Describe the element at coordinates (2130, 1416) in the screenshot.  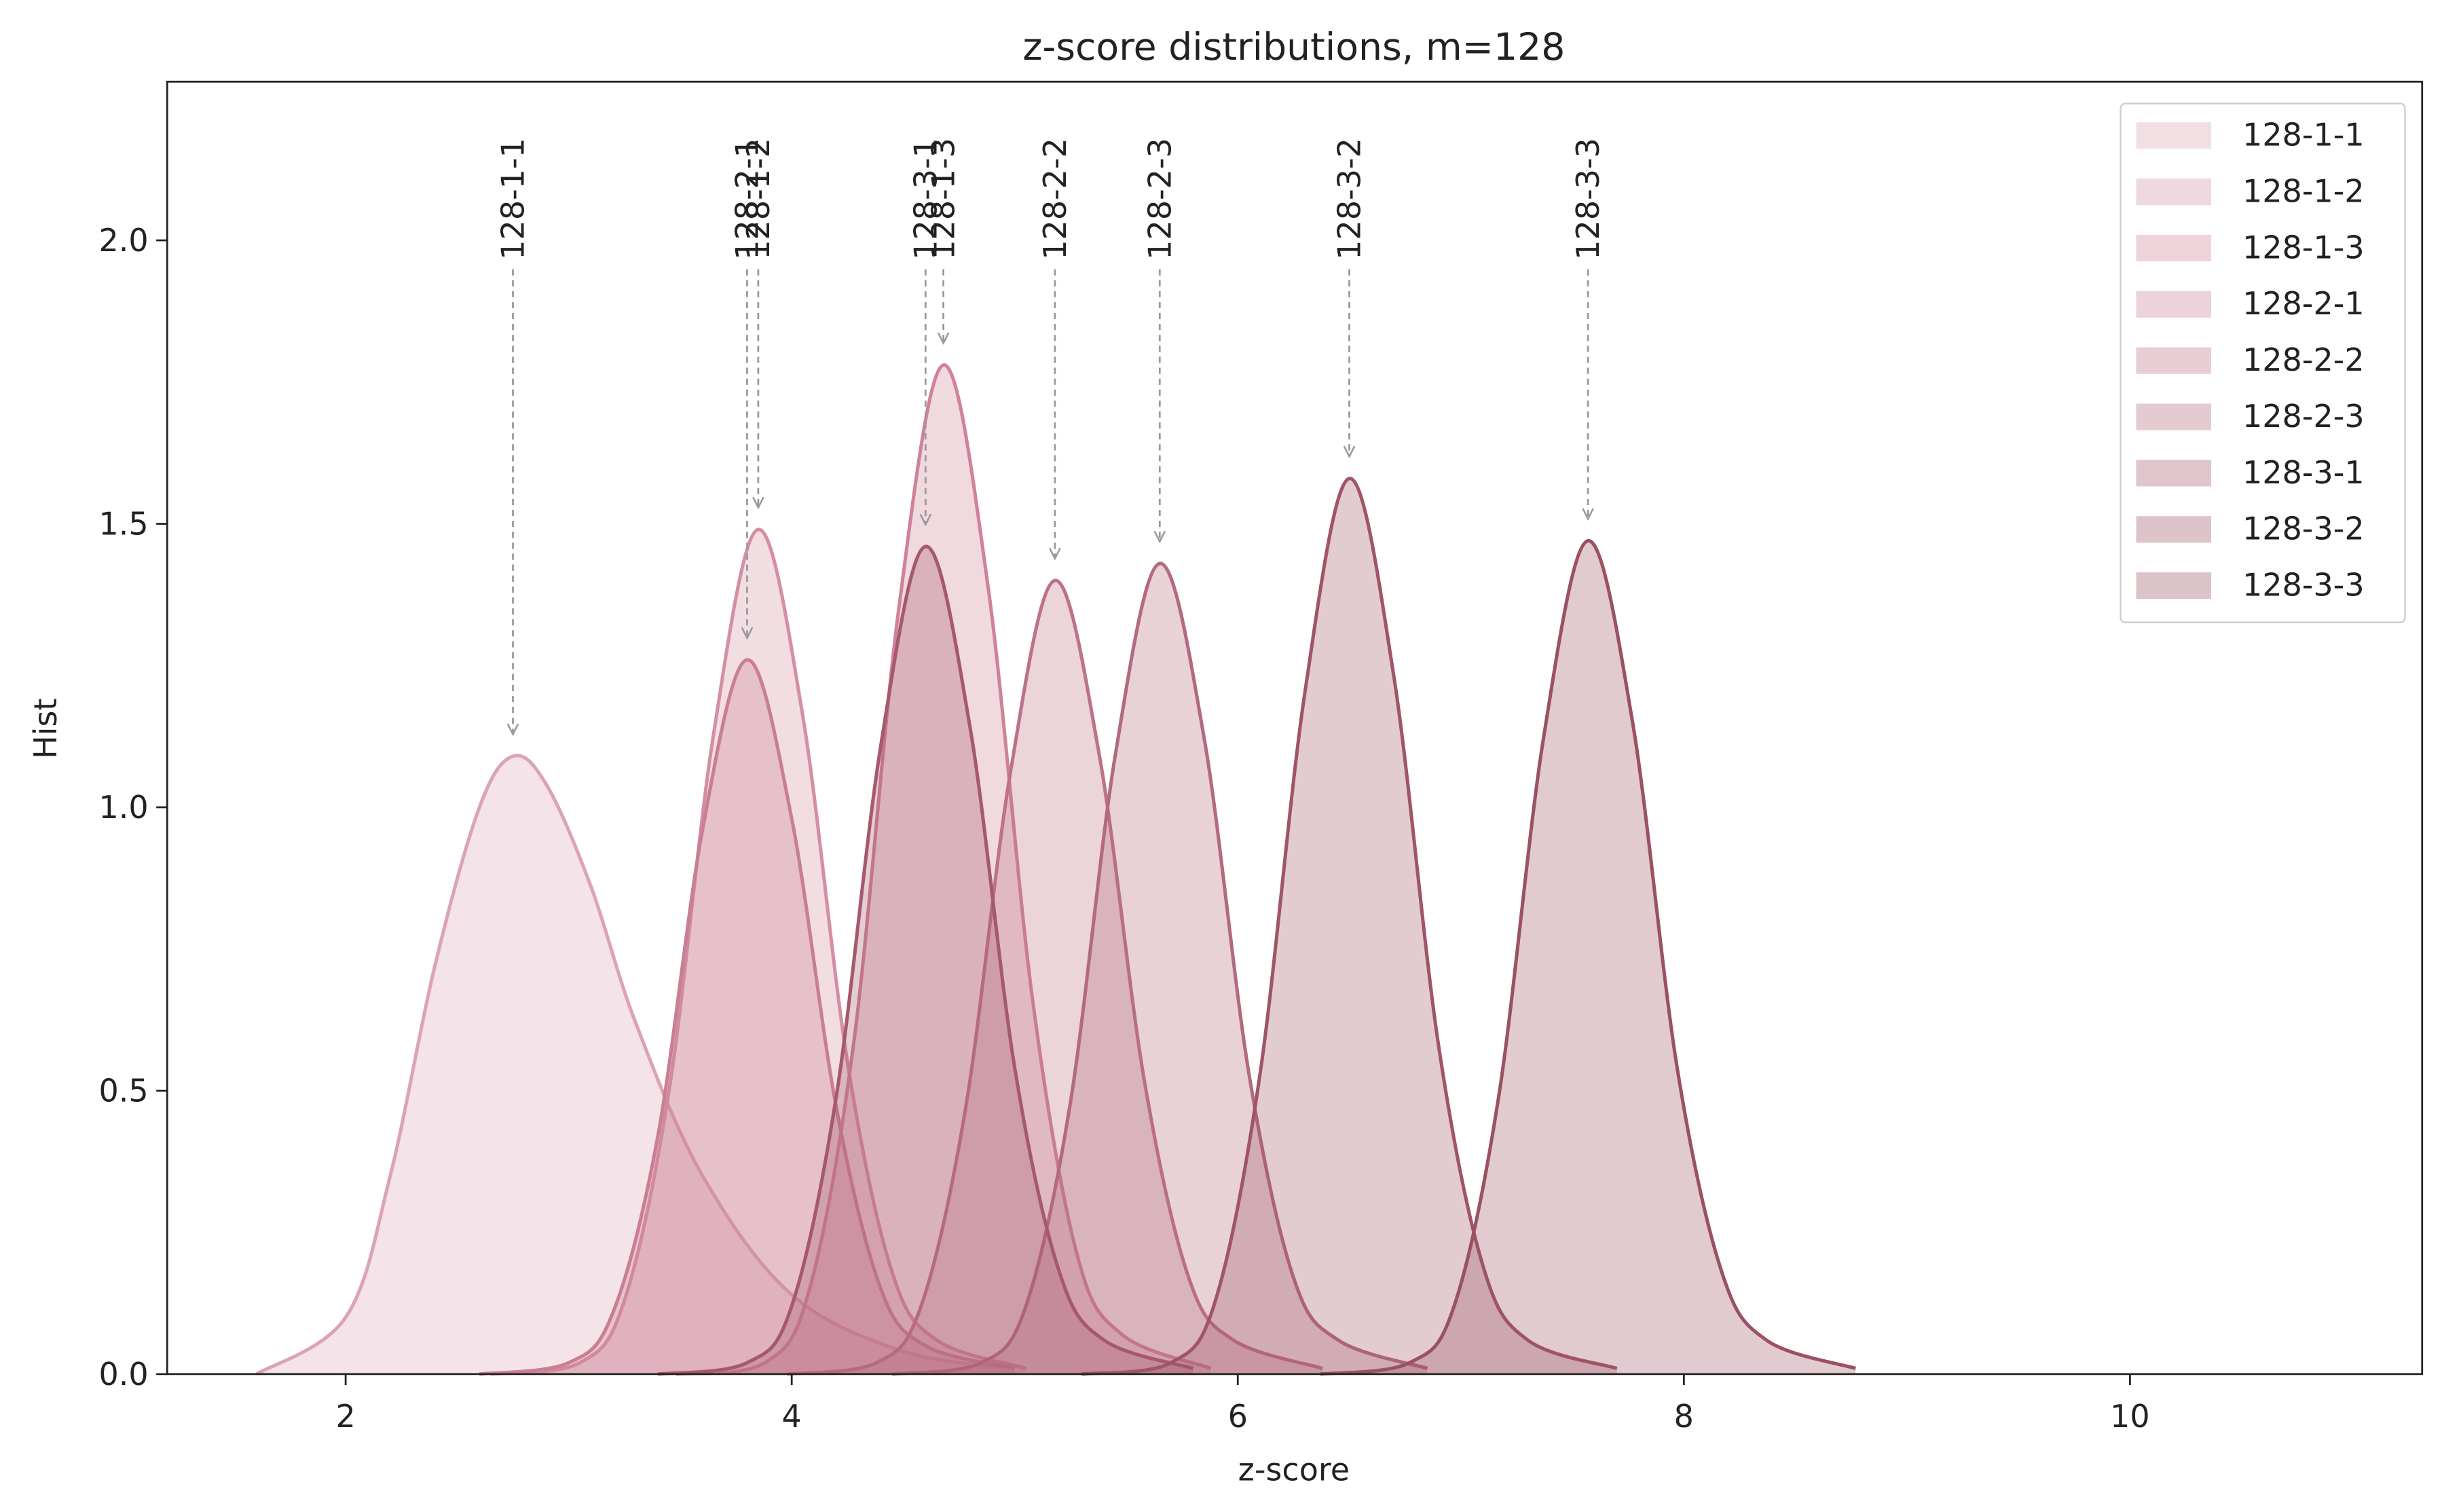
I see `x-tick-label: 10` at that location.